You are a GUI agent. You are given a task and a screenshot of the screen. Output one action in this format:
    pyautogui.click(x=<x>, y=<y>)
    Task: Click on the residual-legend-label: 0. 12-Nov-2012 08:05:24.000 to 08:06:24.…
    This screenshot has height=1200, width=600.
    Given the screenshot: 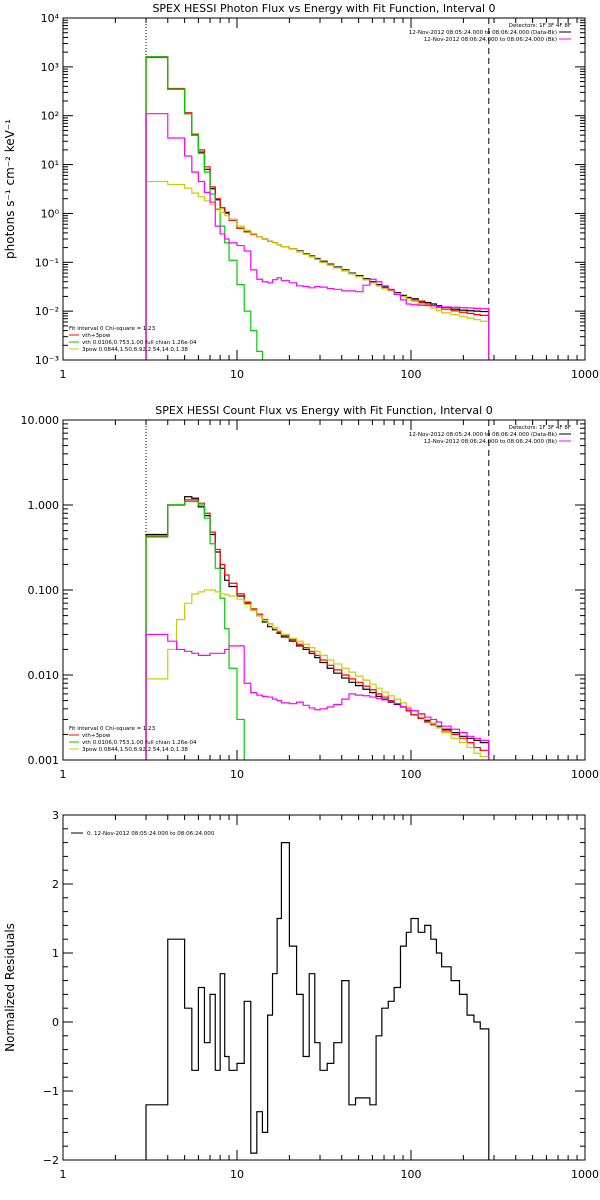 What is the action you would take?
    pyautogui.click(x=151, y=834)
    